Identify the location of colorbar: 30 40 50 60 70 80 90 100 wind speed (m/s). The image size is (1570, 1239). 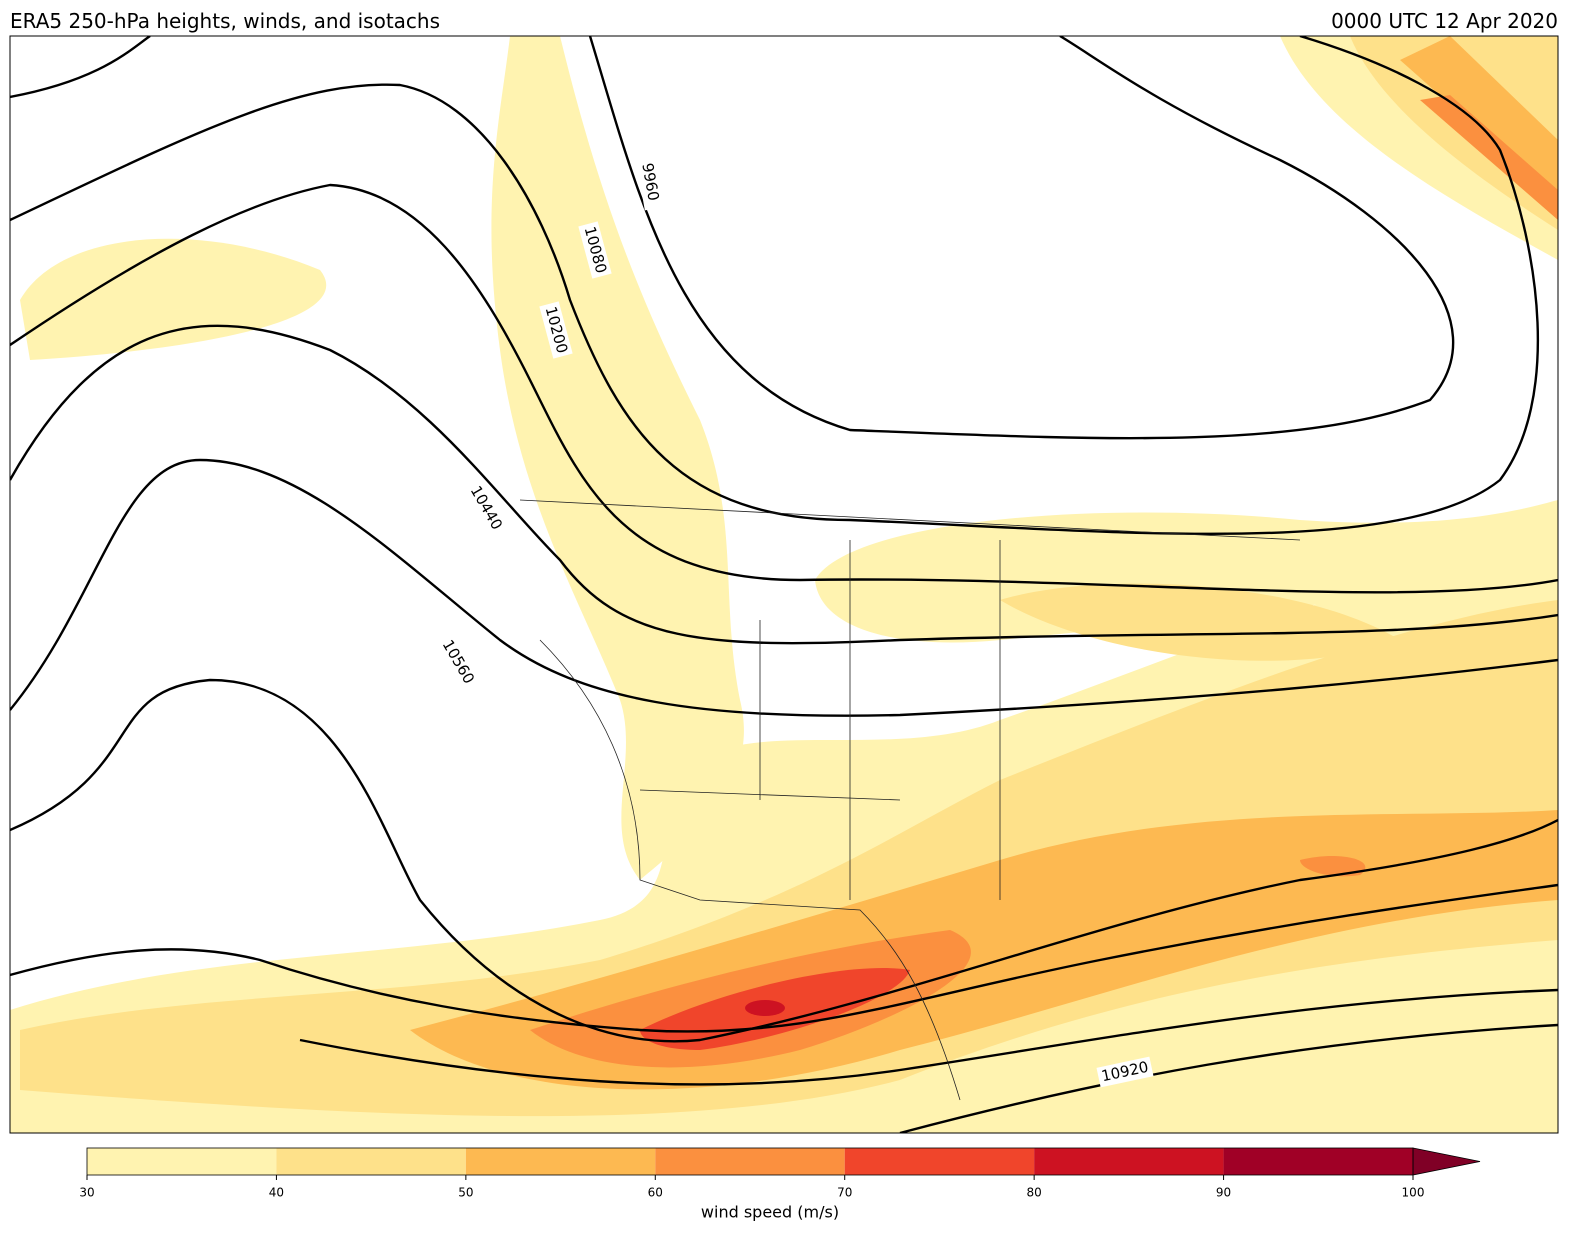
(780, 1184).